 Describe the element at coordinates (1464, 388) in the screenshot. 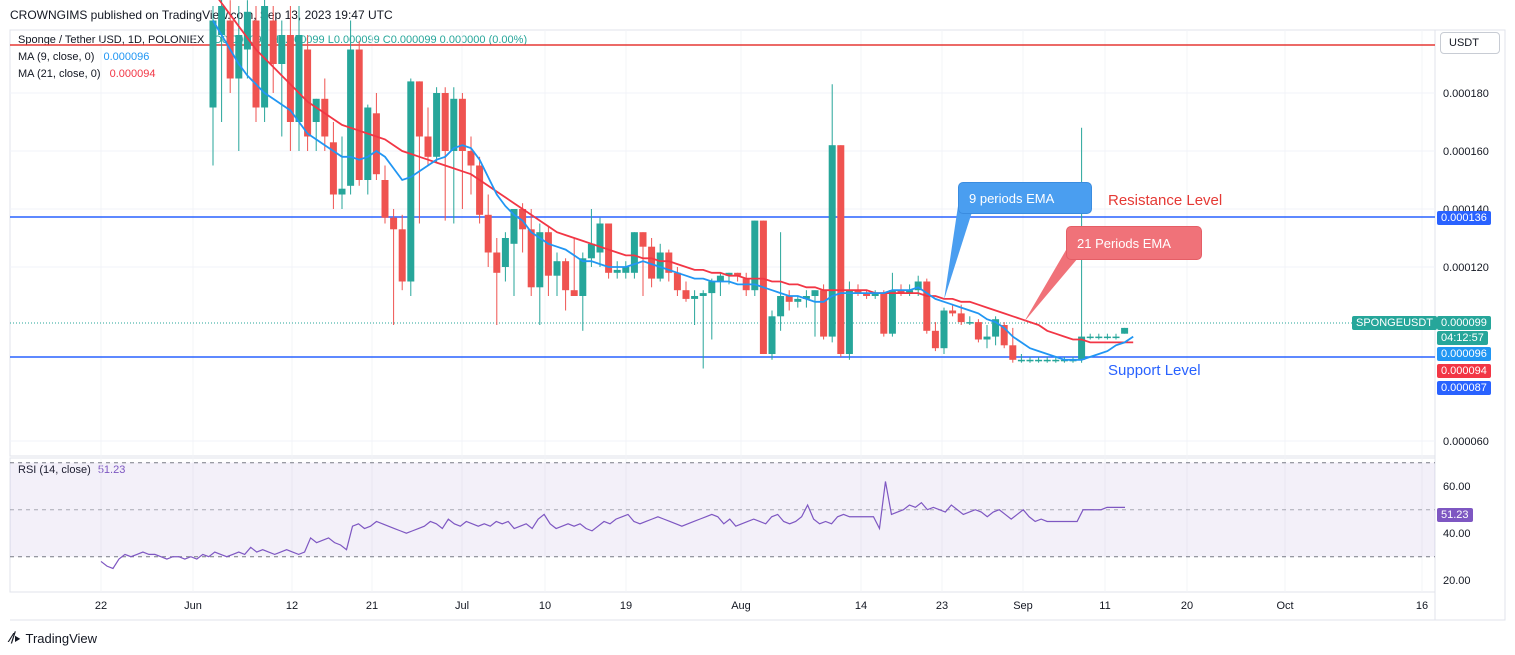

I see `support-price-tag: 0.000087` at that location.